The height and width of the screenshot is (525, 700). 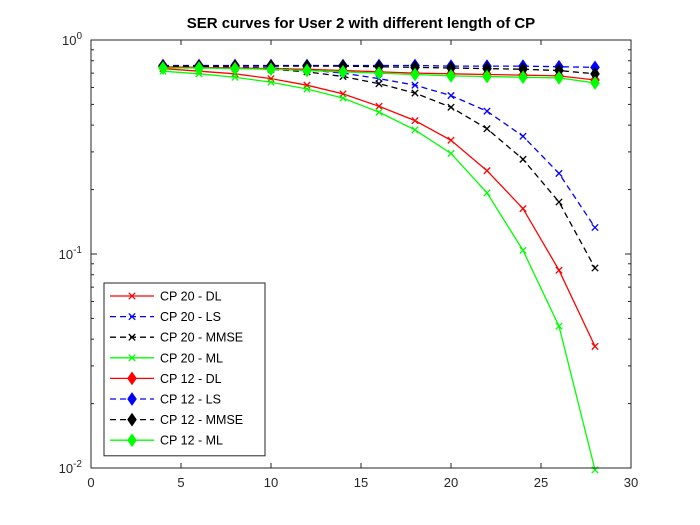 I want to click on legend-entry: CP 12 - ML, so click(x=166, y=440).